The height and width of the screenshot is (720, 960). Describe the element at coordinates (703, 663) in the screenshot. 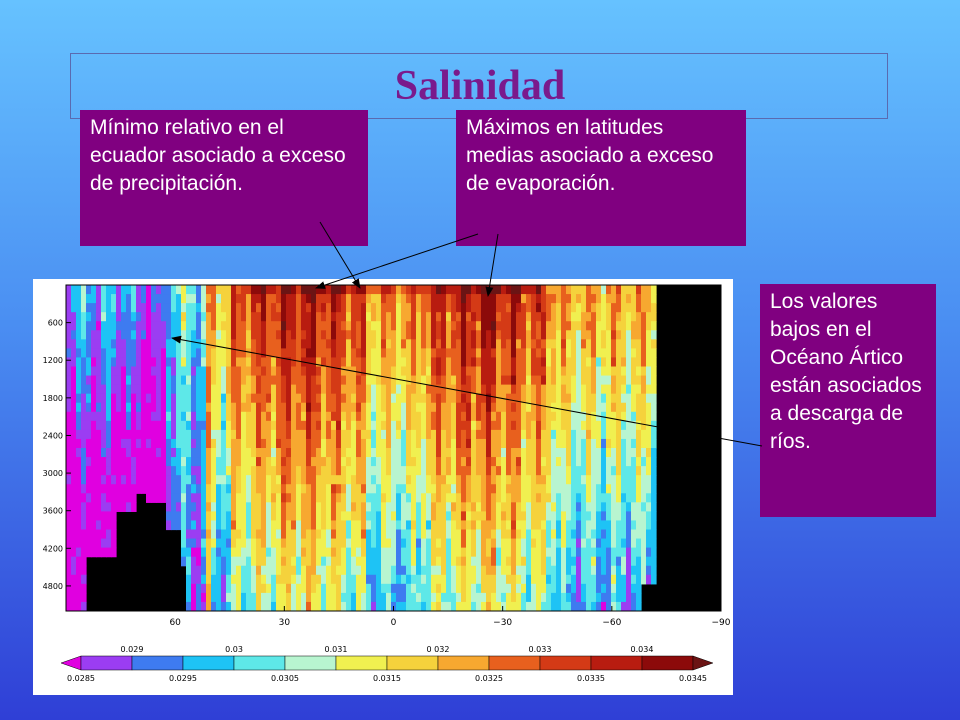

I see `colorbar-swatch` at that location.